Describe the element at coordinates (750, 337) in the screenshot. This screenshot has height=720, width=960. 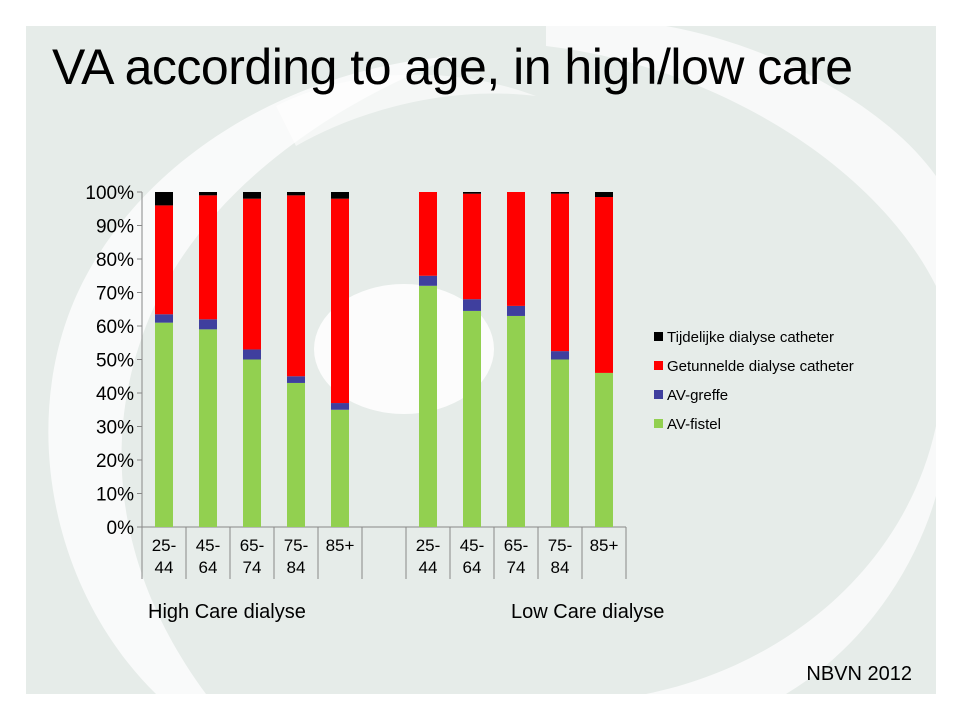
I see `legend-label: Tijdelijke dialyse catheter` at that location.